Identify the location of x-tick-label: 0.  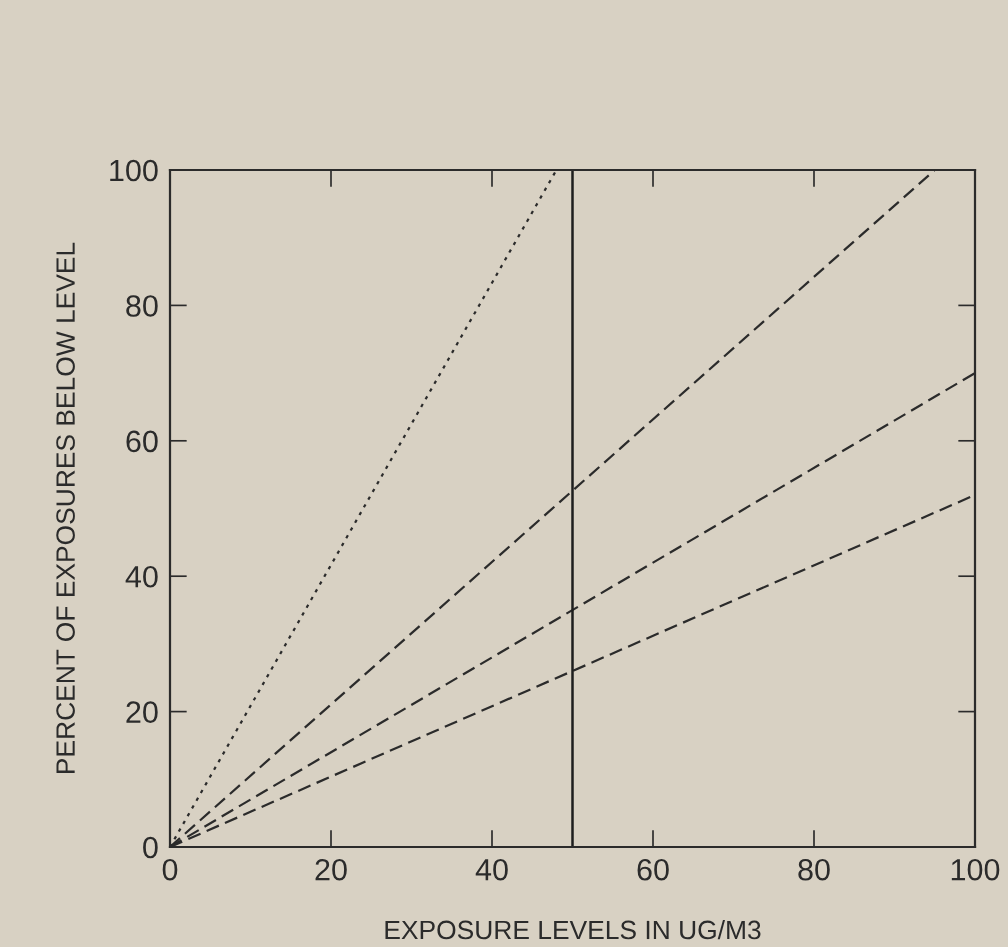
(170, 869).